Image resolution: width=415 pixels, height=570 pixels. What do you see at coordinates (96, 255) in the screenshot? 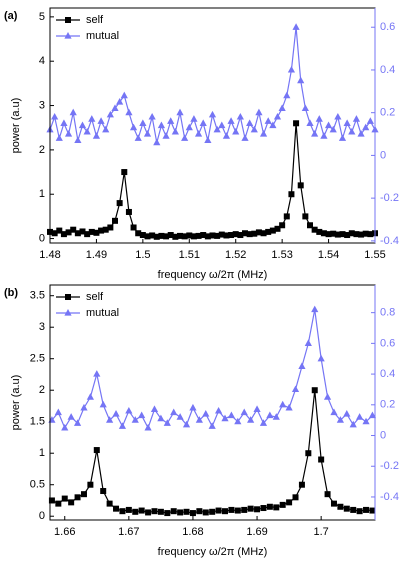
I see `x-tick-label: 1.49` at bounding box center [96, 255].